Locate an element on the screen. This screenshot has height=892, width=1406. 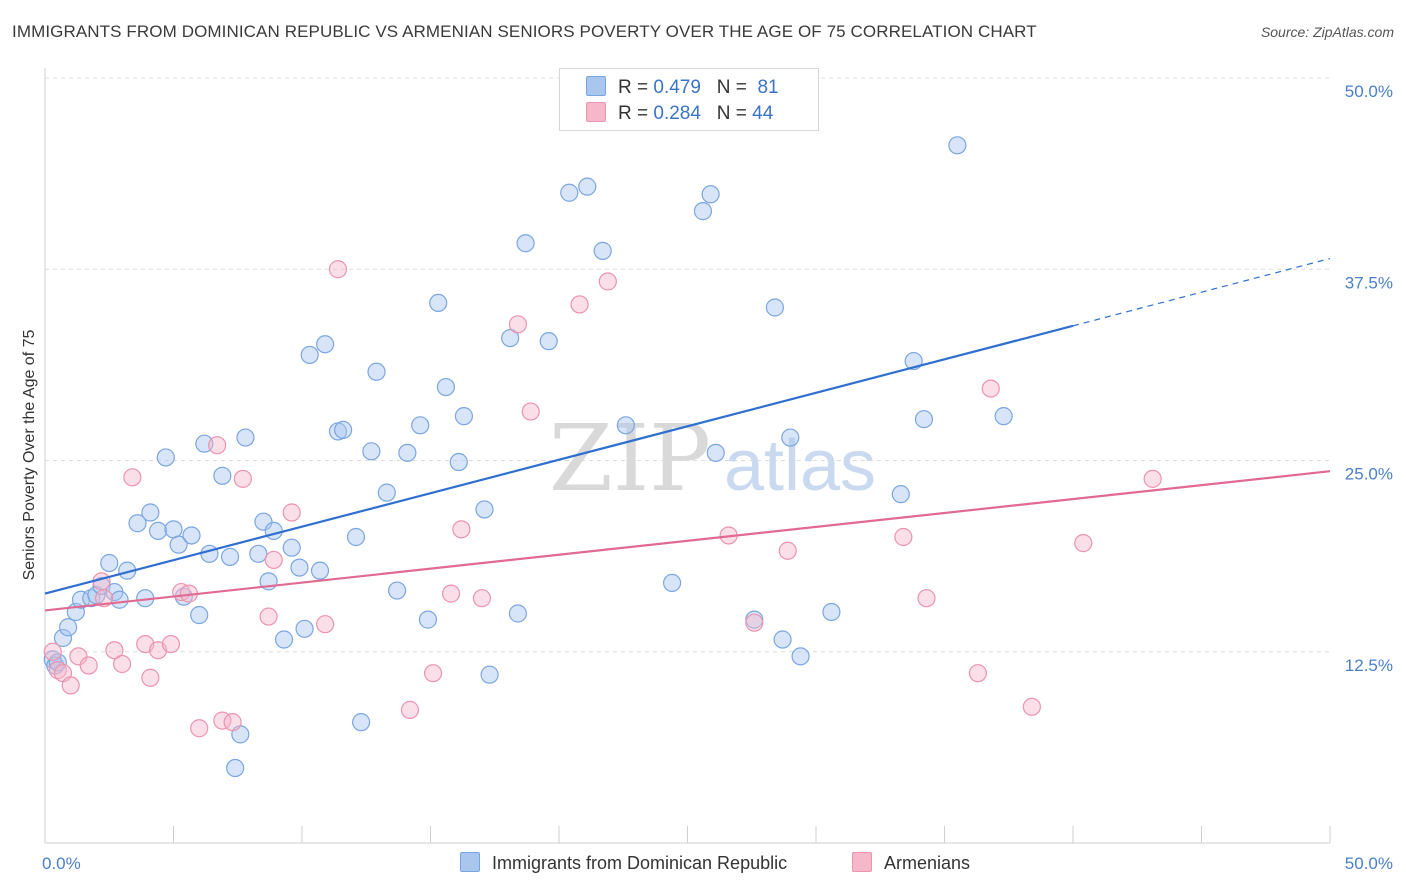
watermark: ZIP atlas is located at coordinates (712, 458).